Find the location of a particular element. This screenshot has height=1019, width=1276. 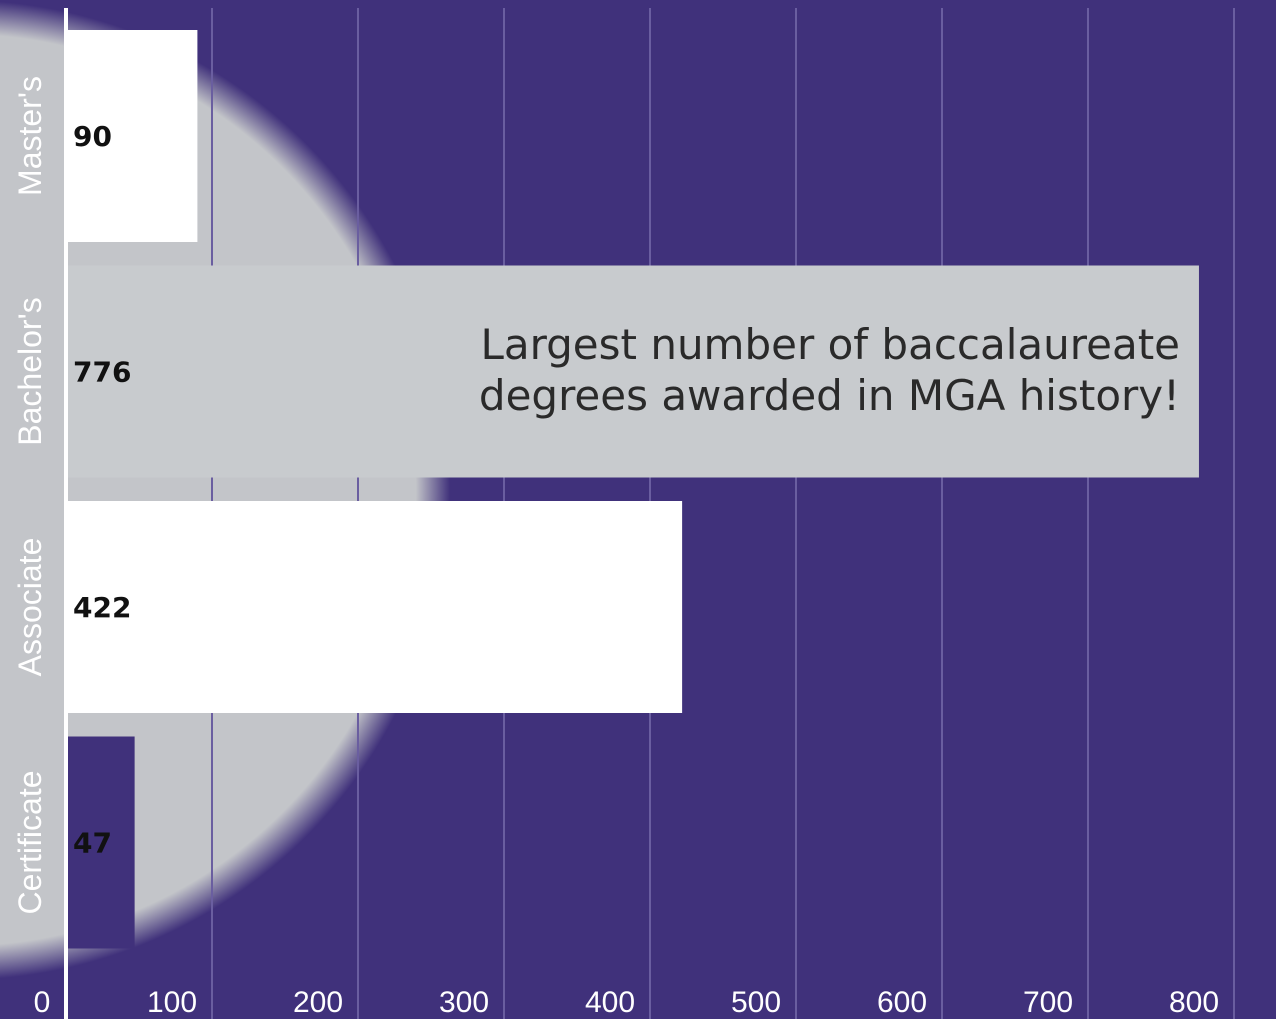

data-label-certificate: 47 is located at coordinates (92, 843).